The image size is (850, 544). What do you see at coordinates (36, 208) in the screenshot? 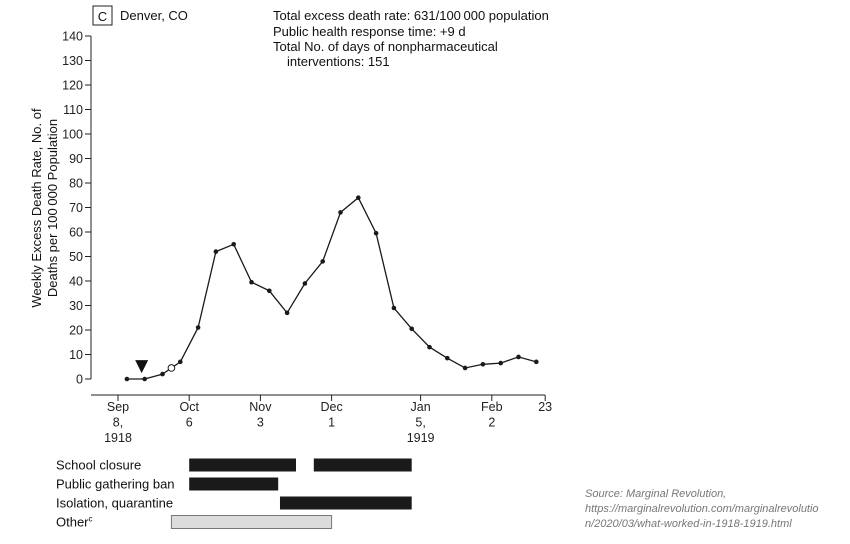
I see `y-axis-label-line-1: Weekly Excess Death Rate, No. of` at bounding box center [36, 208].